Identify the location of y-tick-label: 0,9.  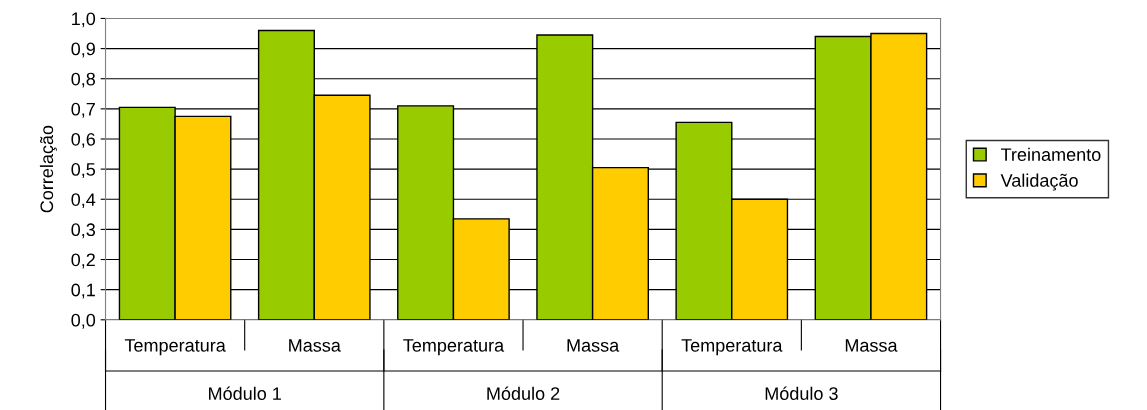
(83, 50).